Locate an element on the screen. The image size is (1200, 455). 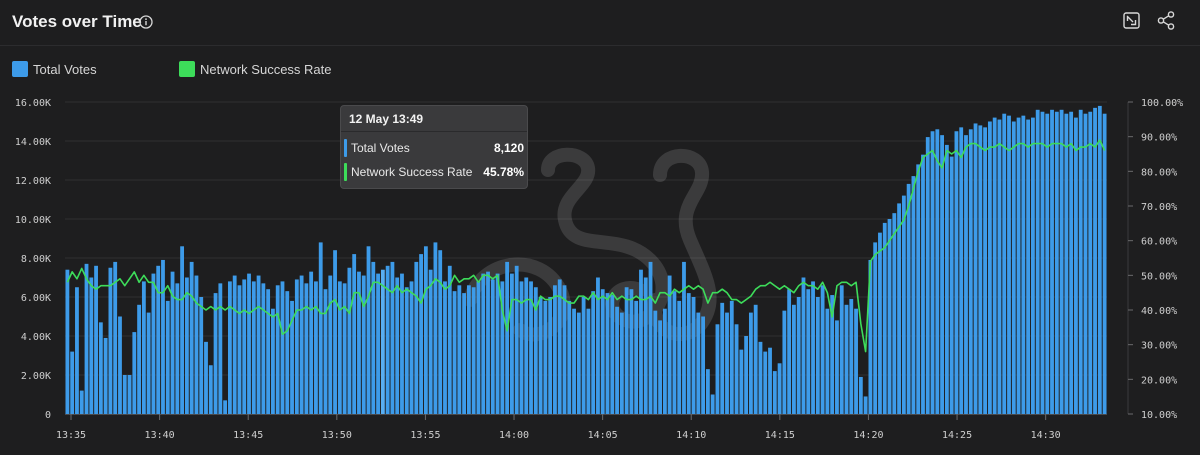
legend-total-votes: Total Votes is located at coordinates (54, 69).